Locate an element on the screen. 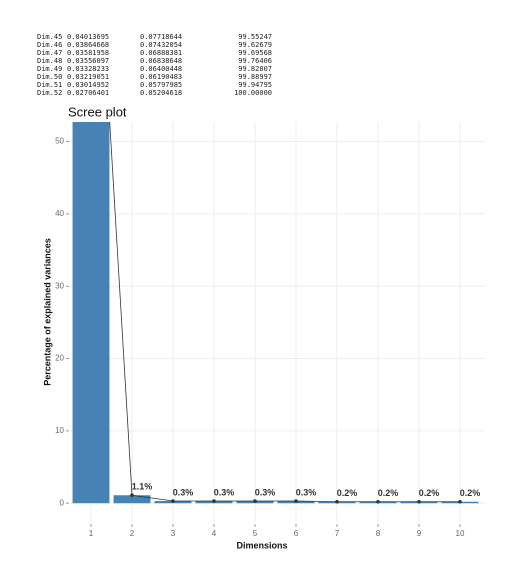 Image resolution: width=517 pixels, height=571 pixels. y-tick-label: 30 is located at coordinates (59, 285).